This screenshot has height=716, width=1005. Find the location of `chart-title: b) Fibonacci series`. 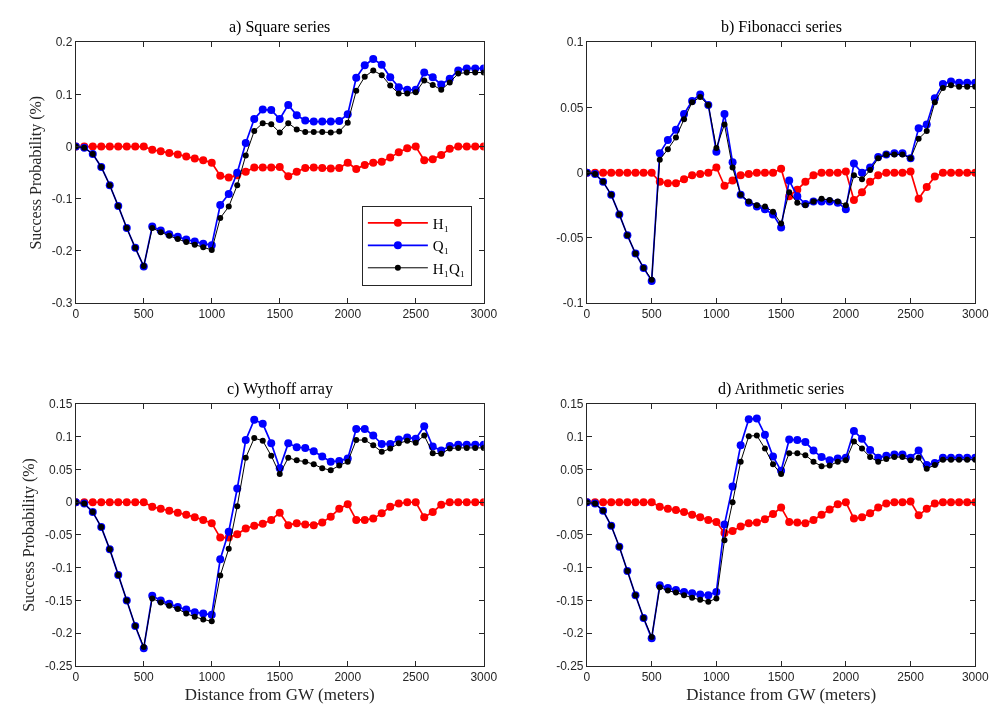

chart-title: b) Fibonacci series is located at coordinates (781, 27).